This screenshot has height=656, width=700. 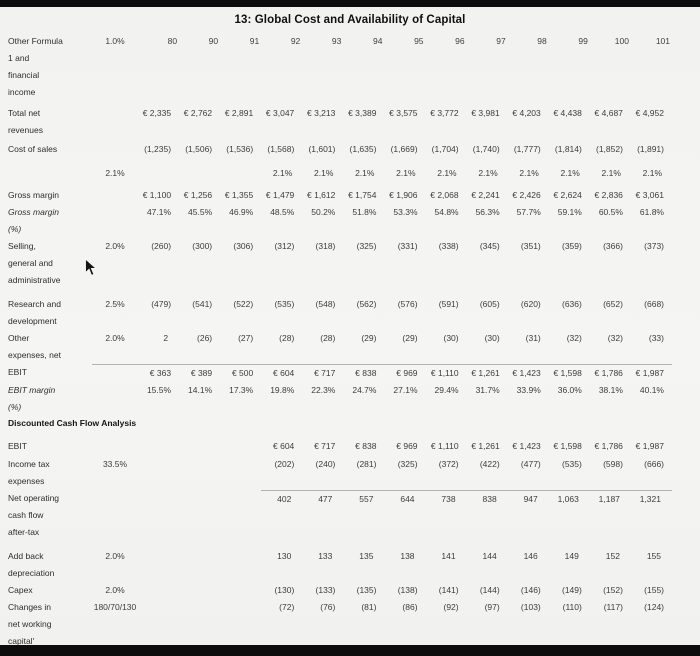 I want to click on value-cell: (97), so click(x=492, y=607).